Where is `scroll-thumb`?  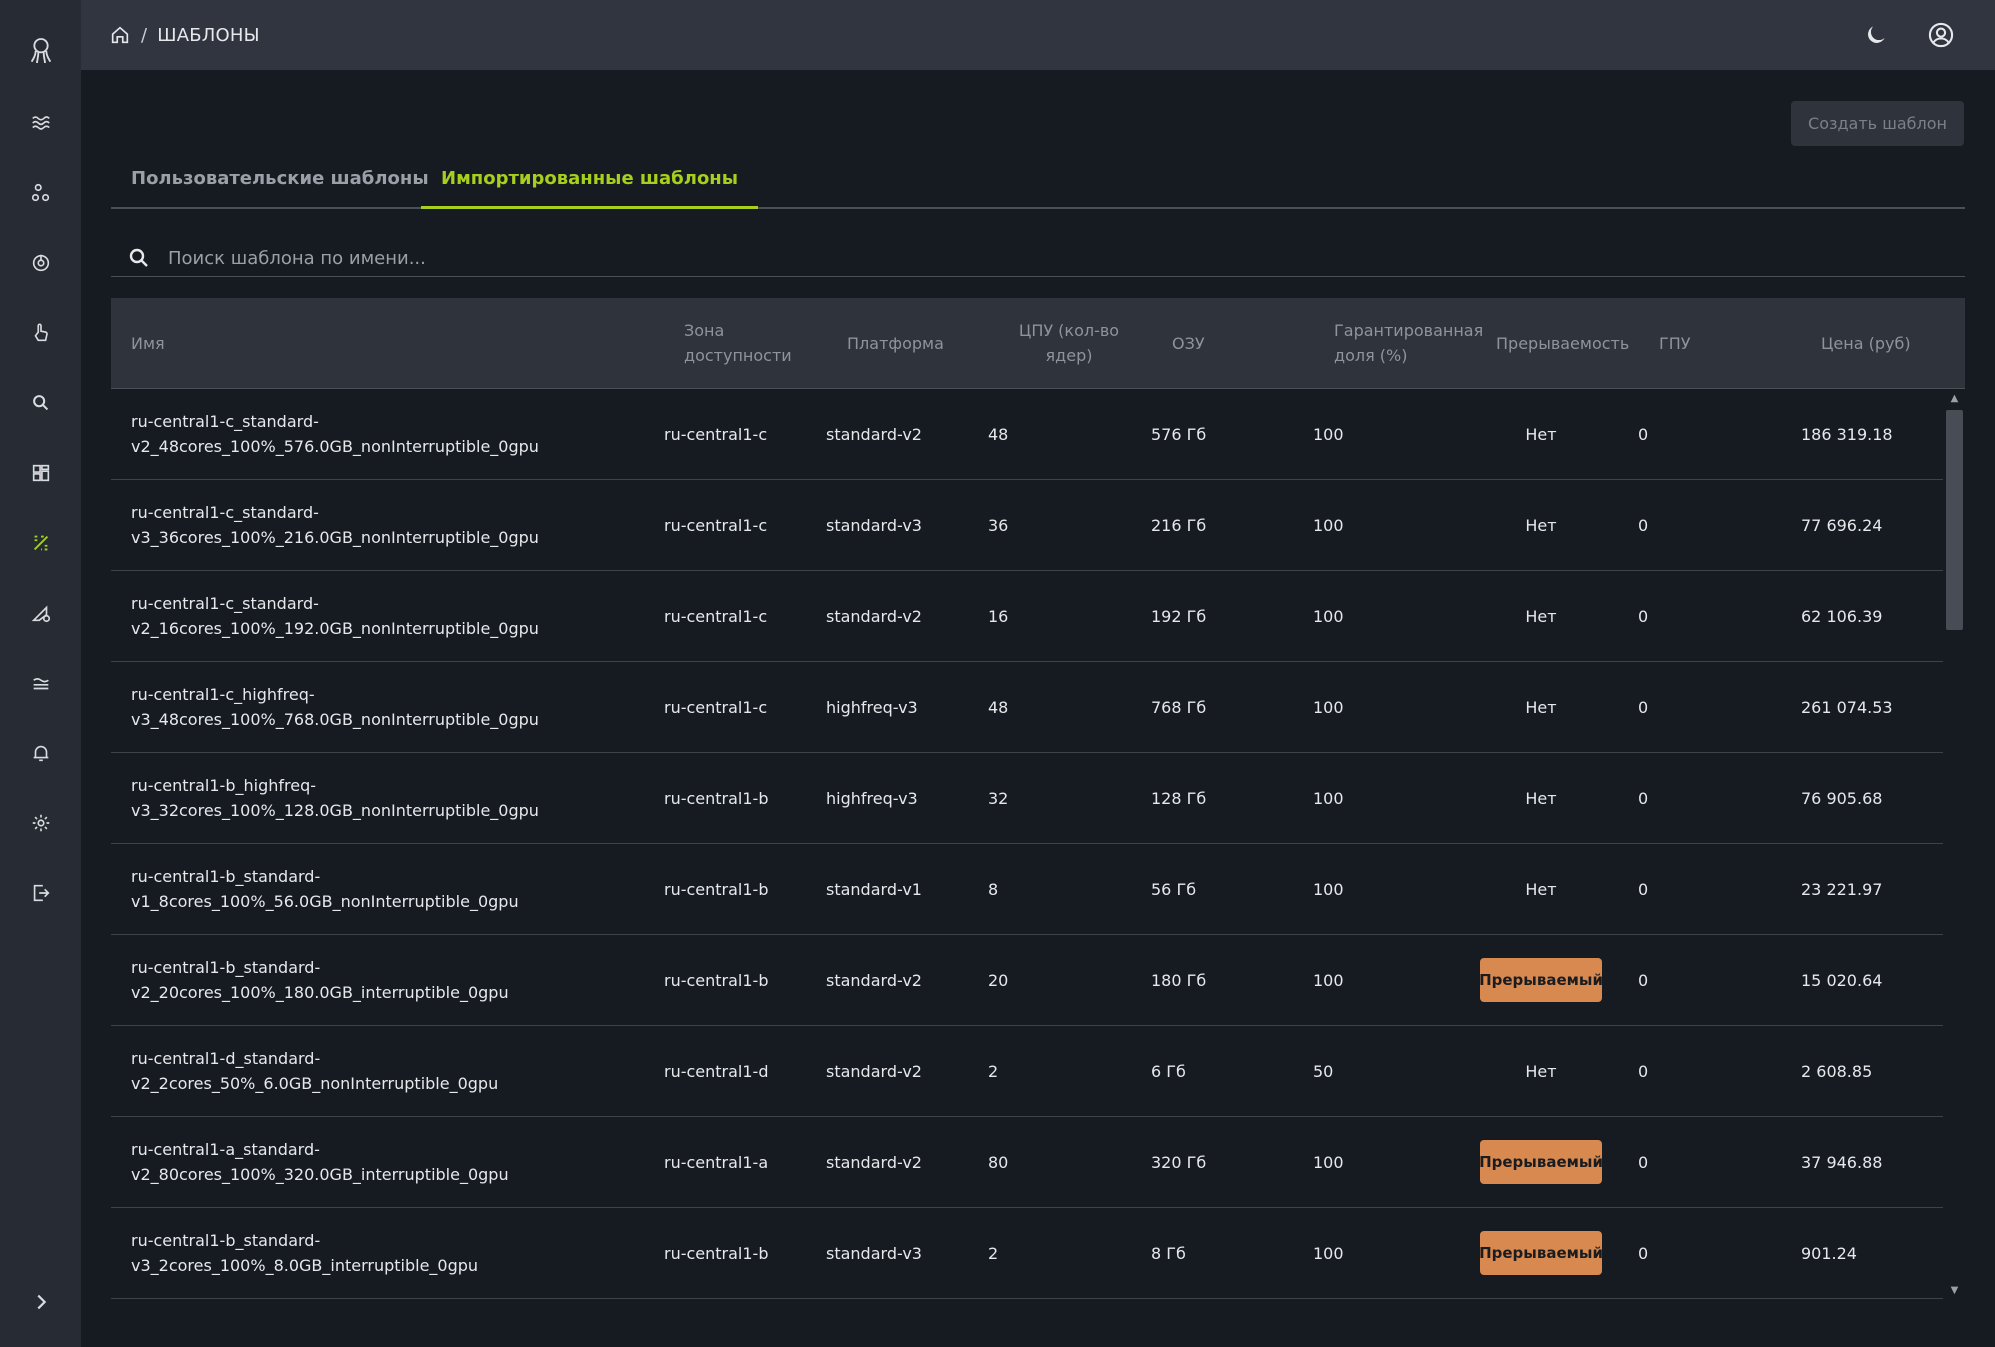 scroll-thumb is located at coordinates (1954, 520).